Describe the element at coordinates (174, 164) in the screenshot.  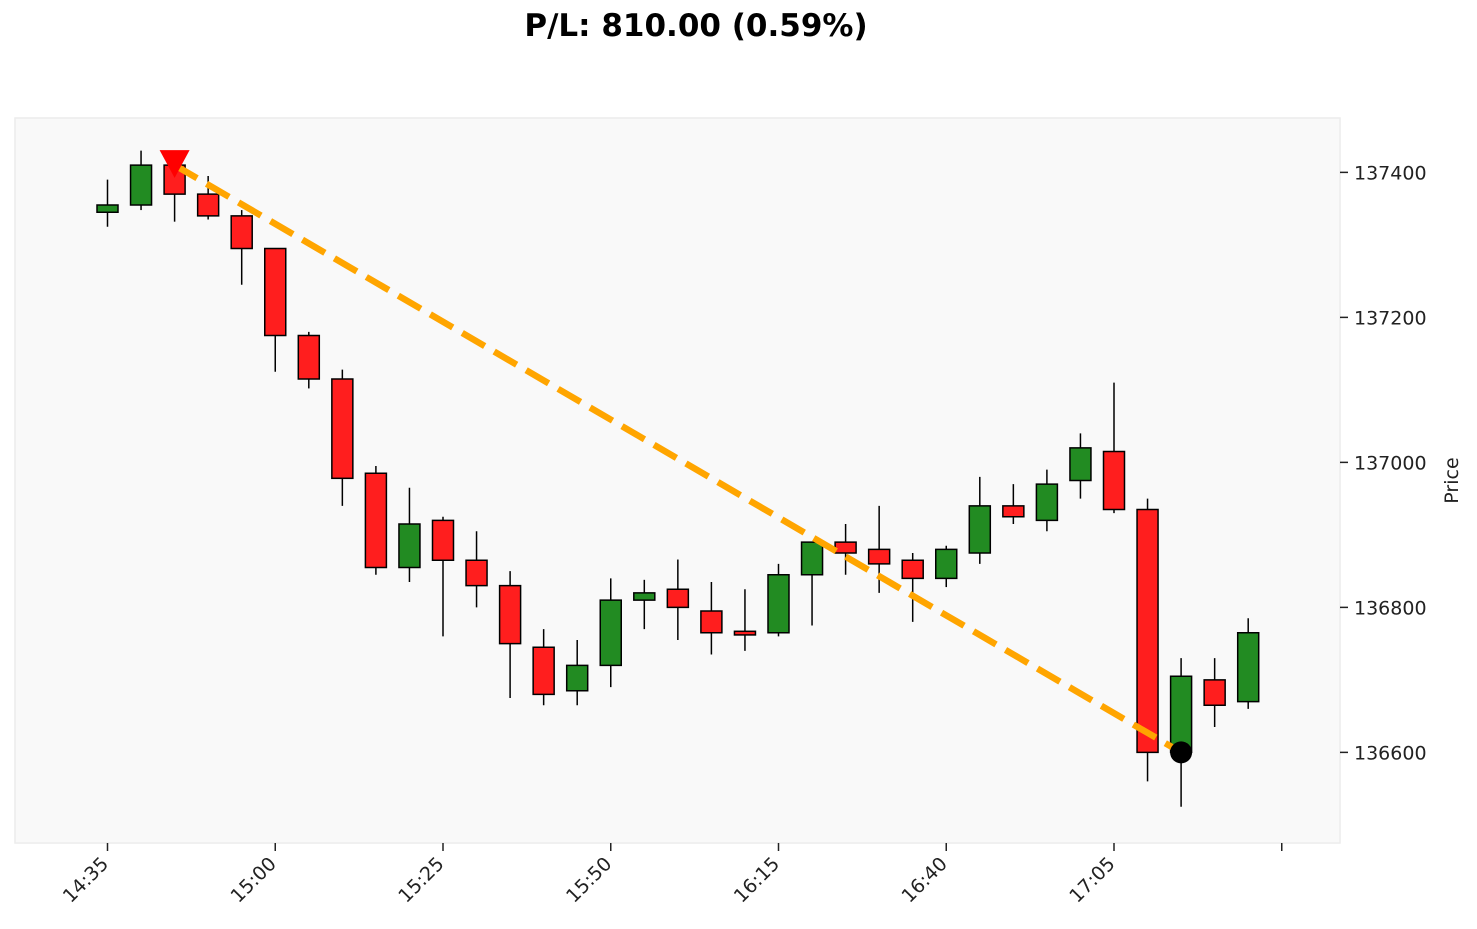
I see `entry-marker` at that location.